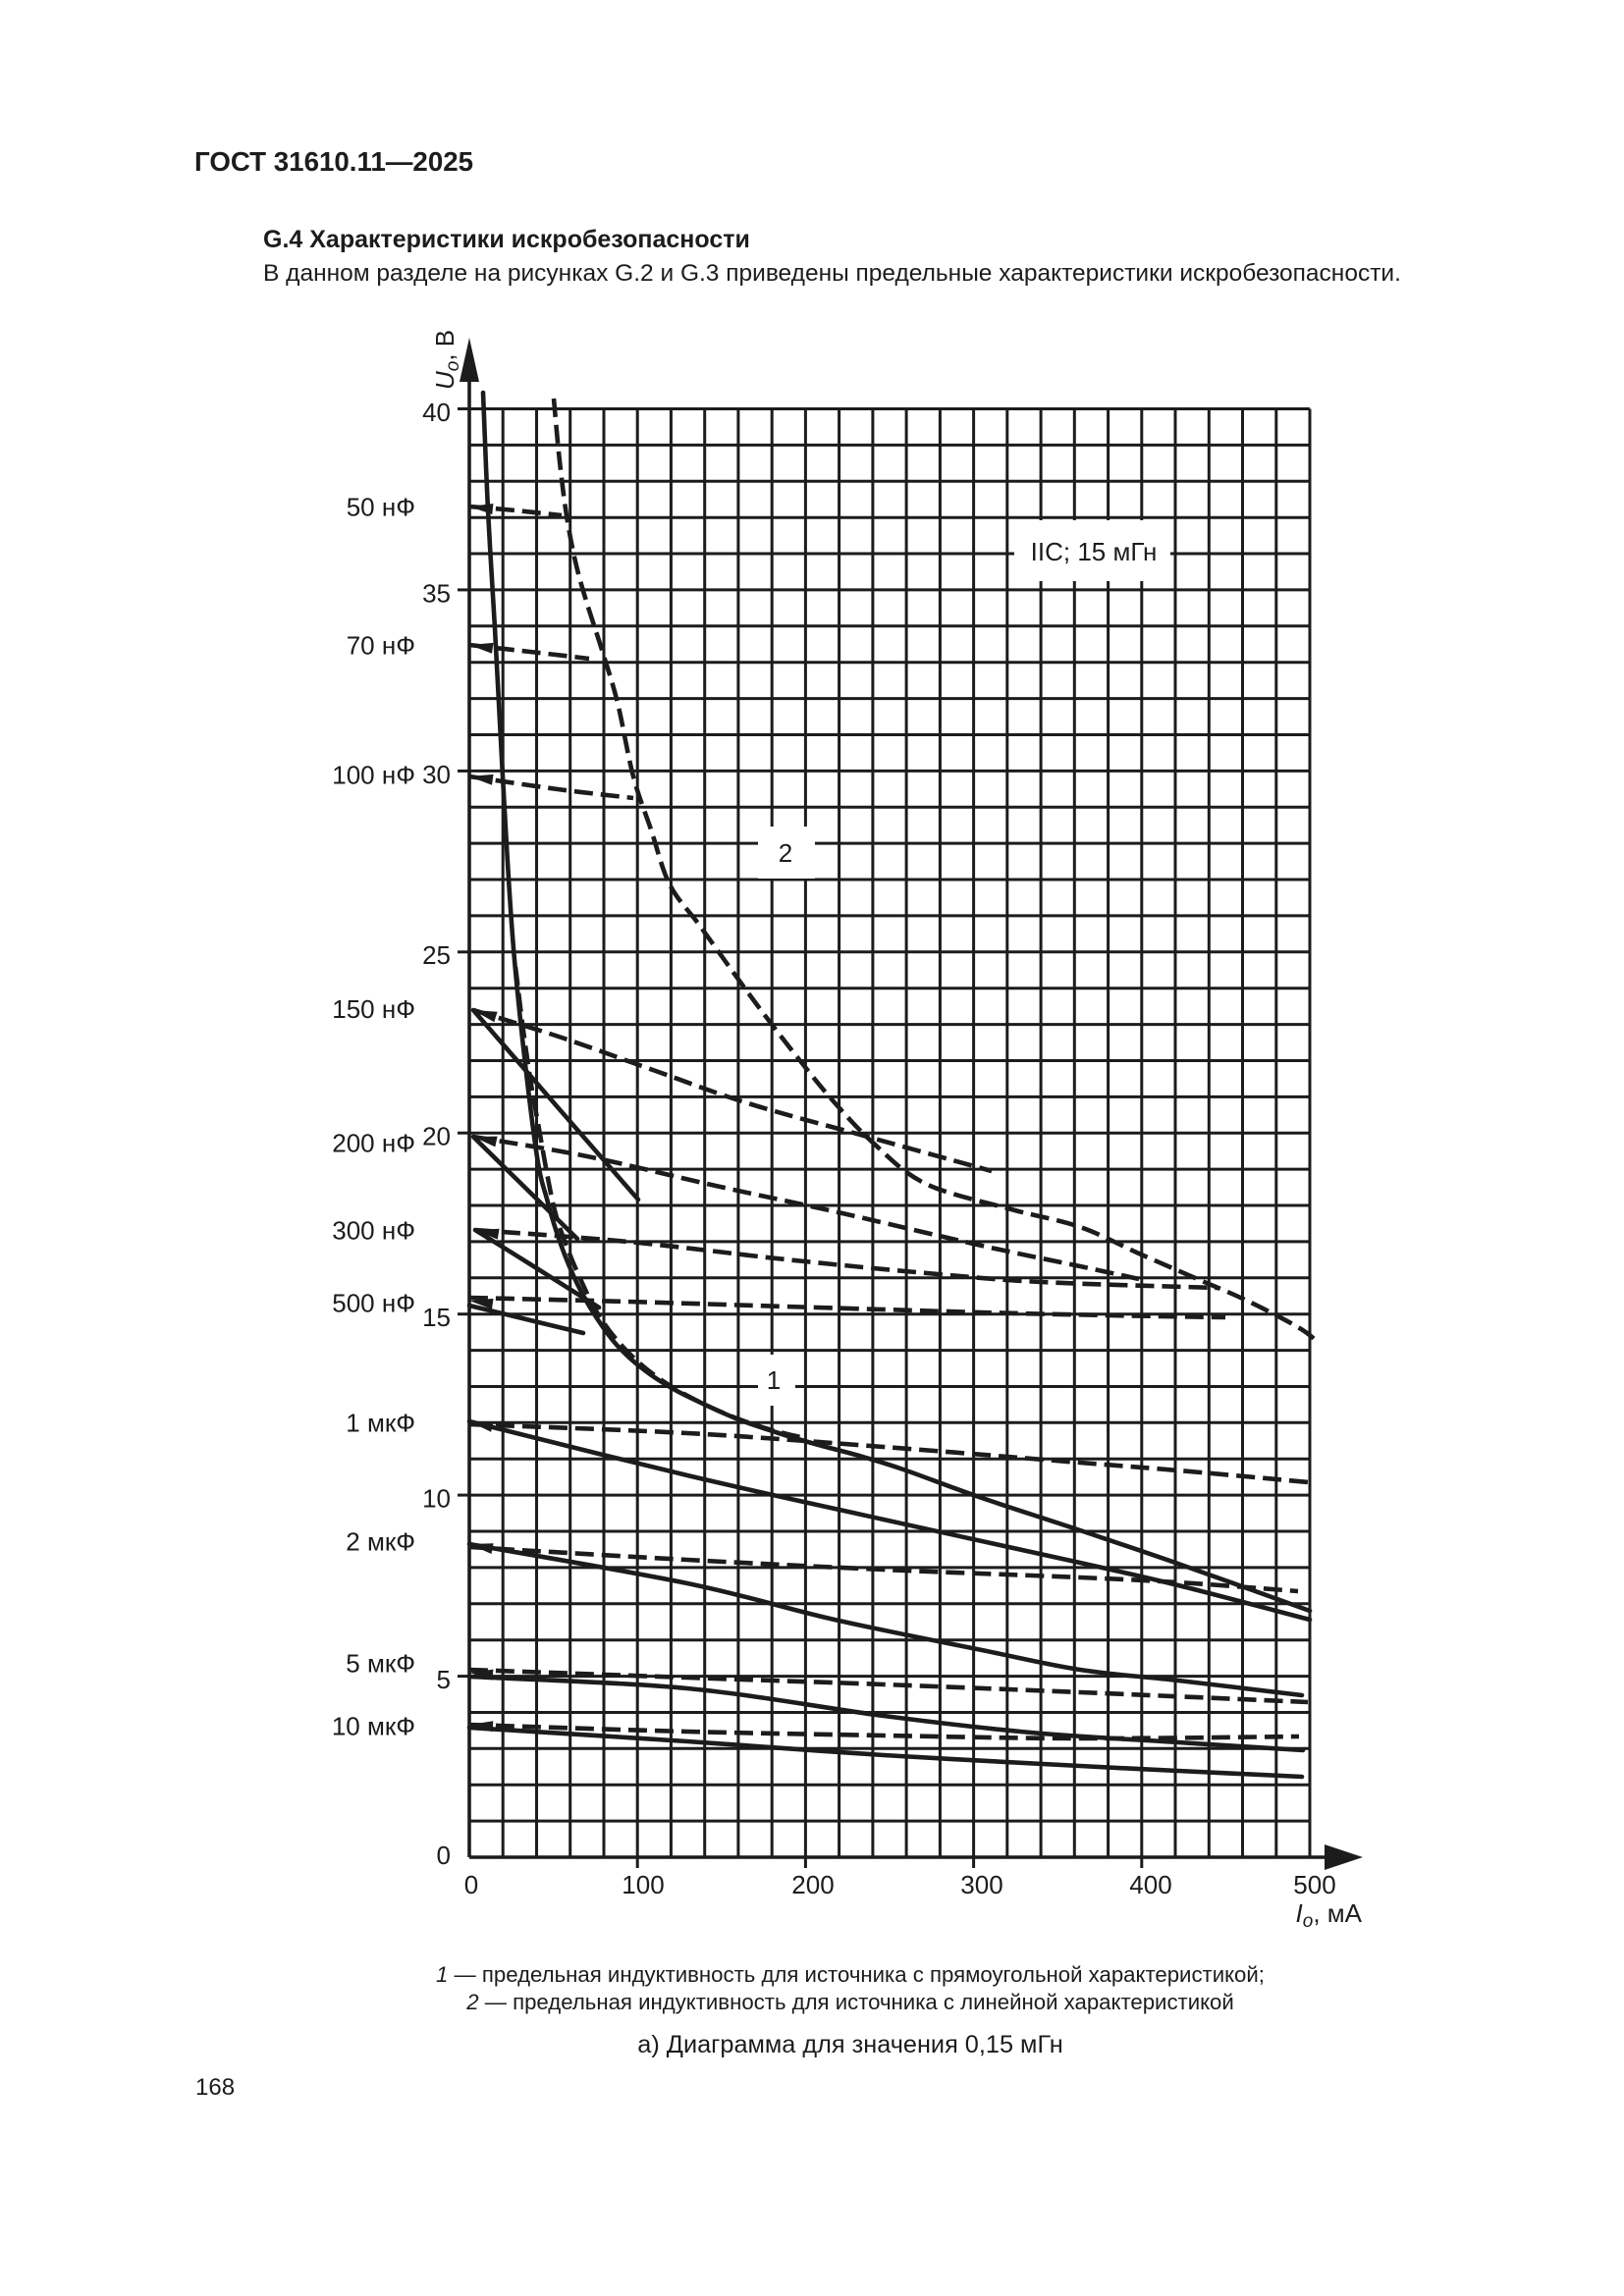  Describe the element at coordinates (381, 506) in the screenshot. I see `svg-text: 50 нФ` at that location.